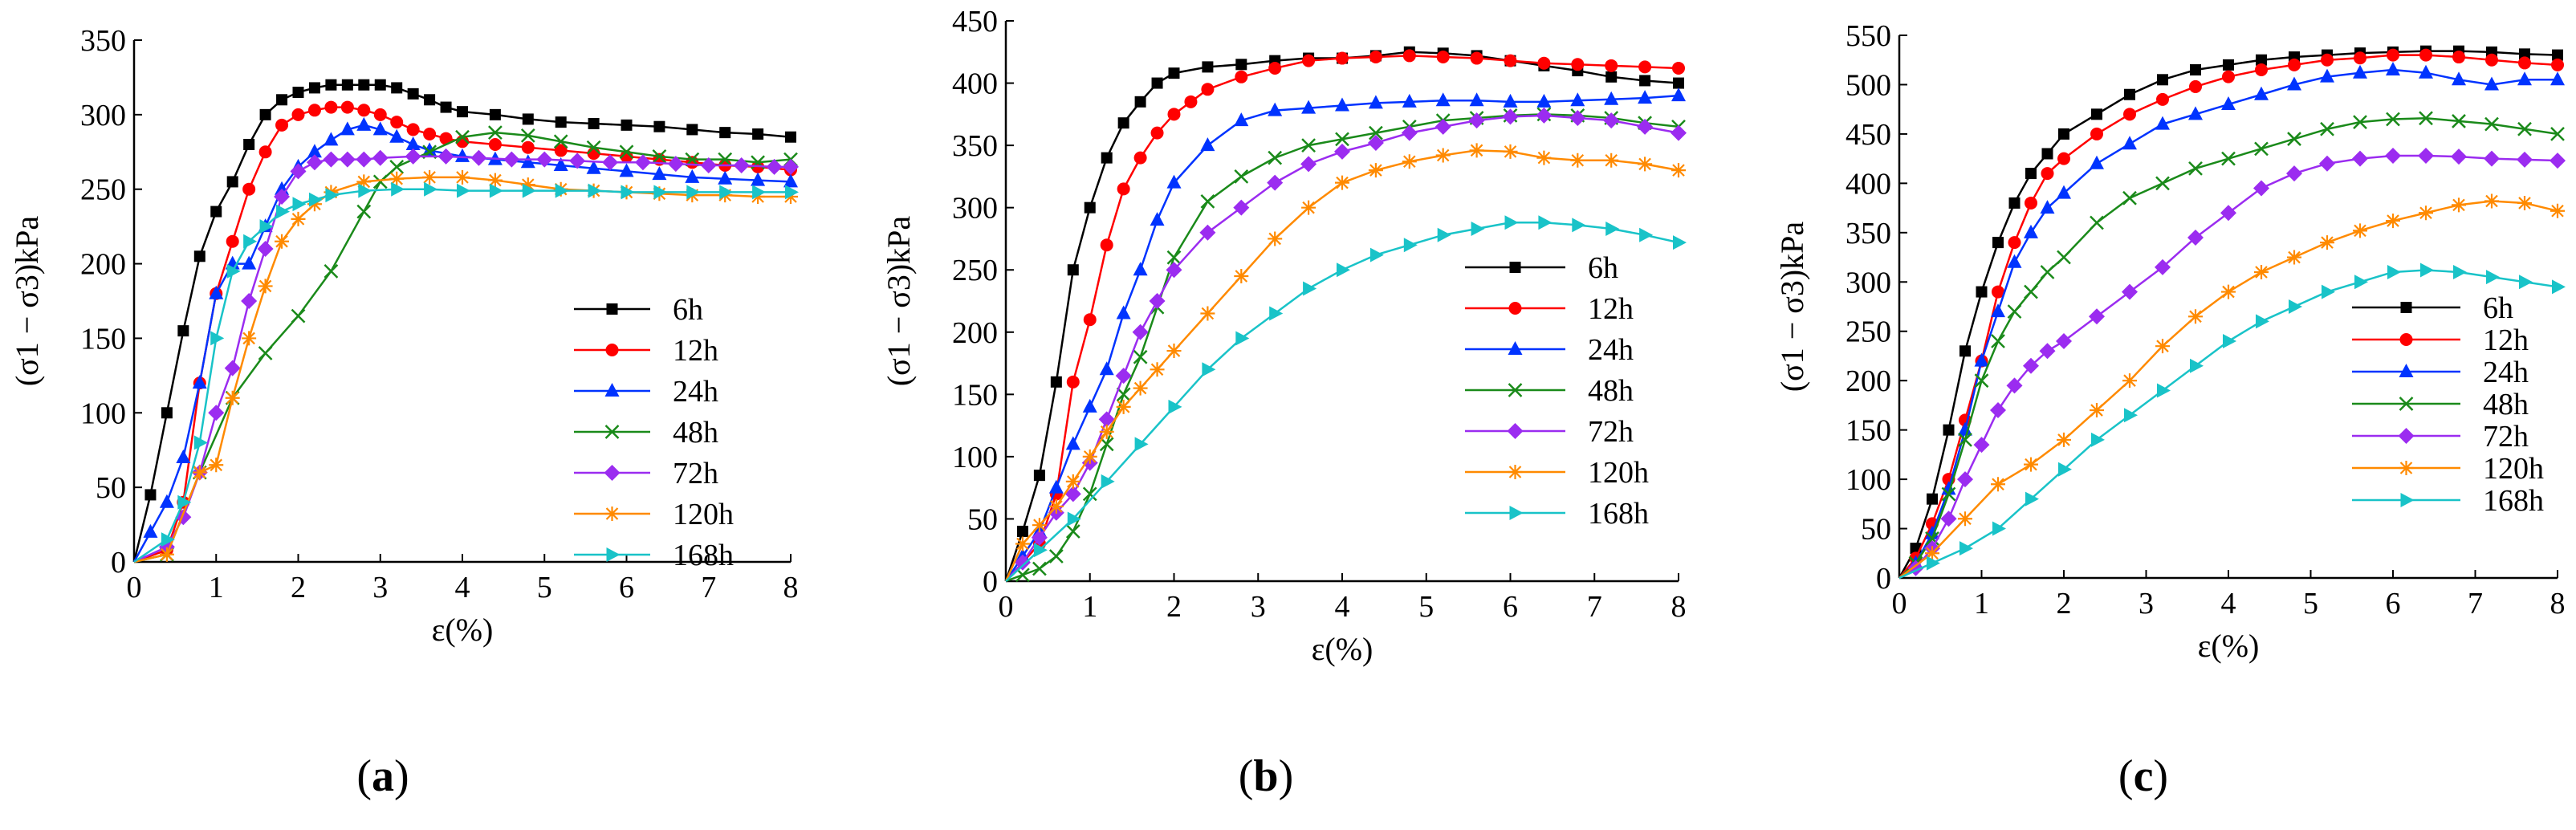 This screenshot has height=830, width=2576. Describe the element at coordinates (1868, 184) in the screenshot. I see `y-tick-label: 400` at that location.